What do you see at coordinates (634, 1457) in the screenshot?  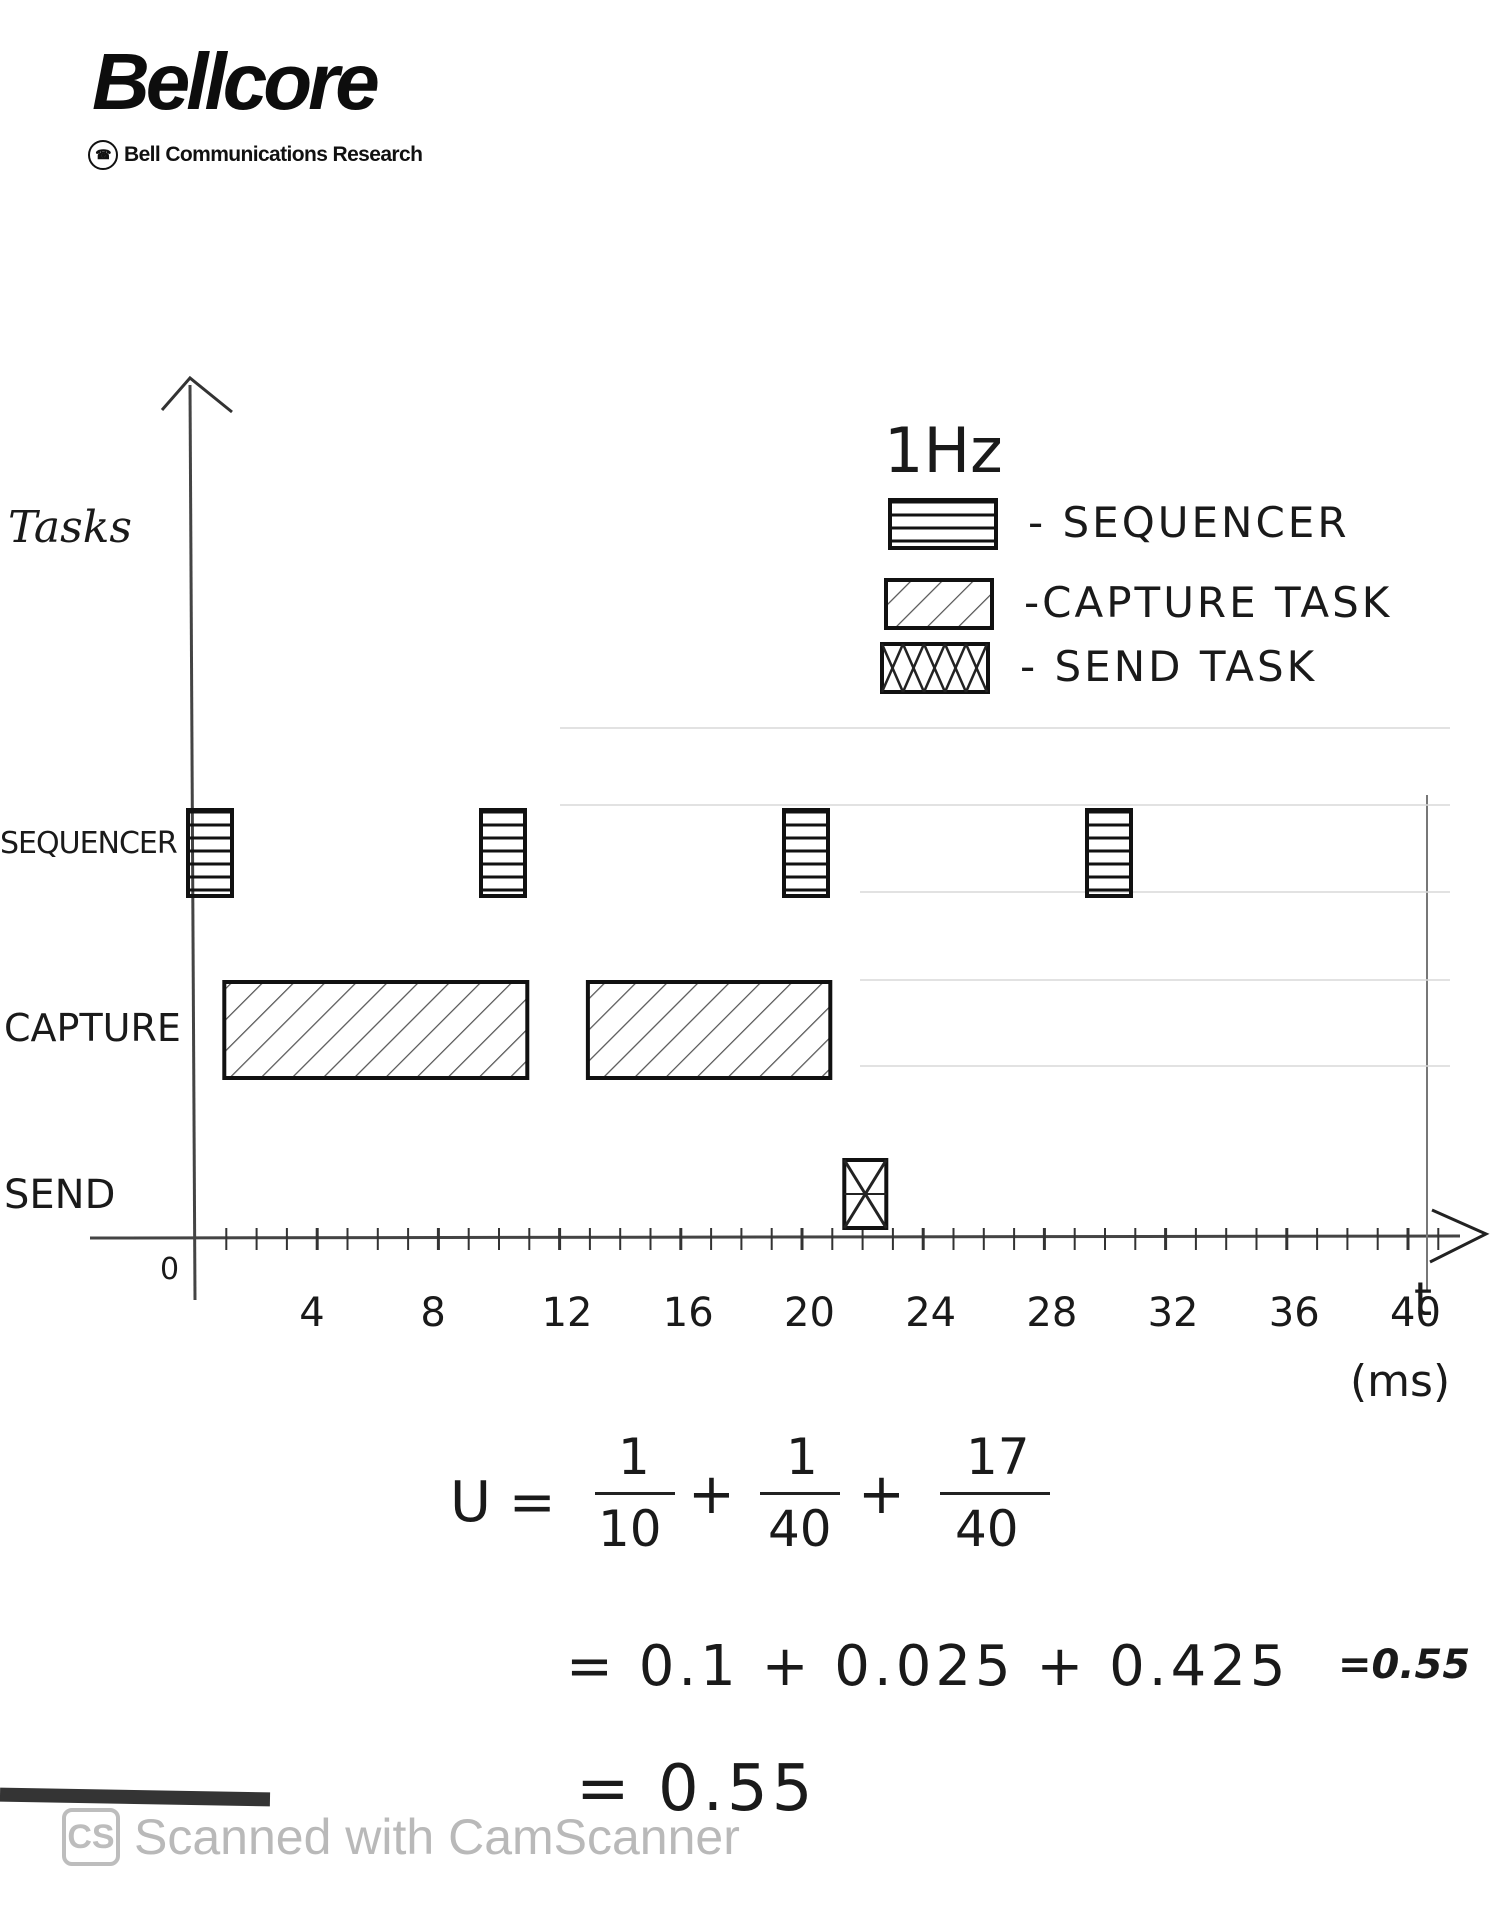 I see `fraction-1-numerator: 1` at bounding box center [634, 1457].